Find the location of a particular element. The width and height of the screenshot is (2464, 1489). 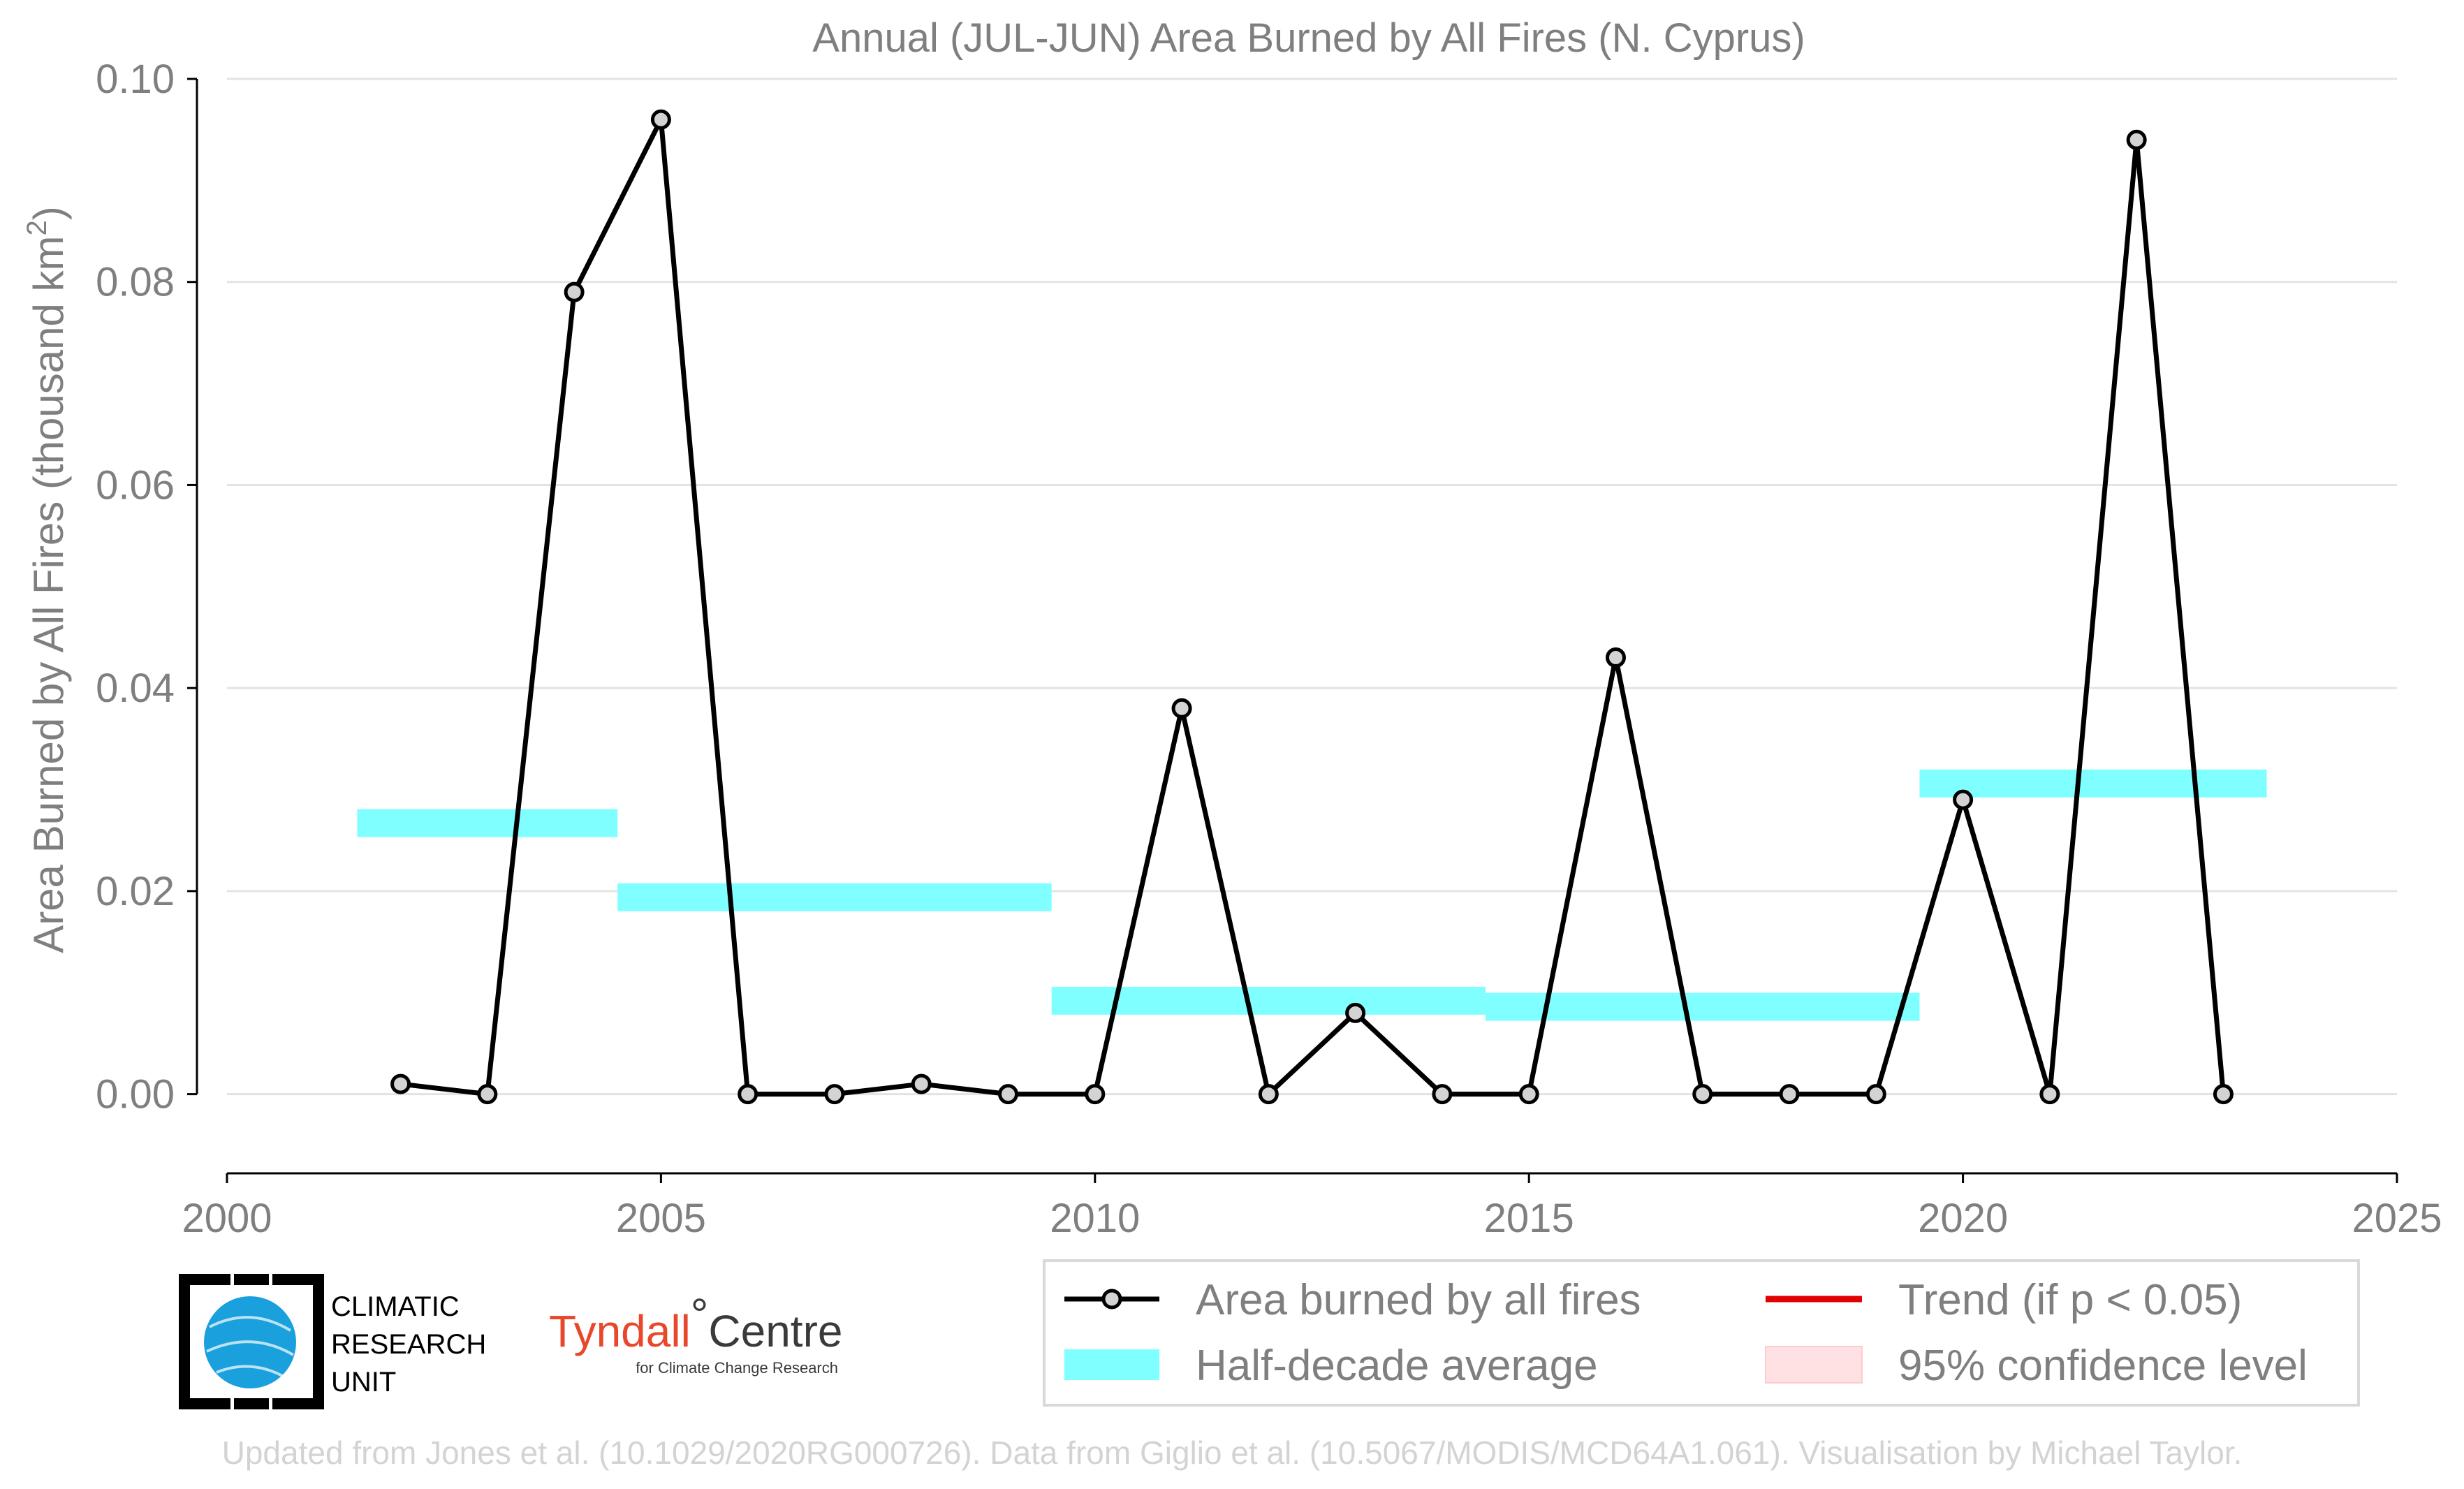

cru-text-line-3: UNIT is located at coordinates (363, 1382).